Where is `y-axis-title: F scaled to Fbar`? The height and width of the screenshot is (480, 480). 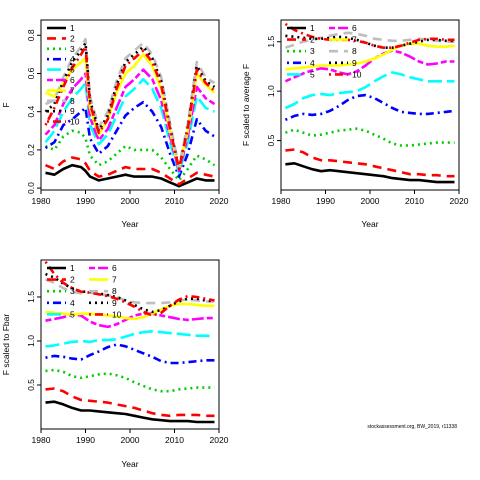
y-axis-title: F scaled to Fbar is located at coordinates (6, 345).